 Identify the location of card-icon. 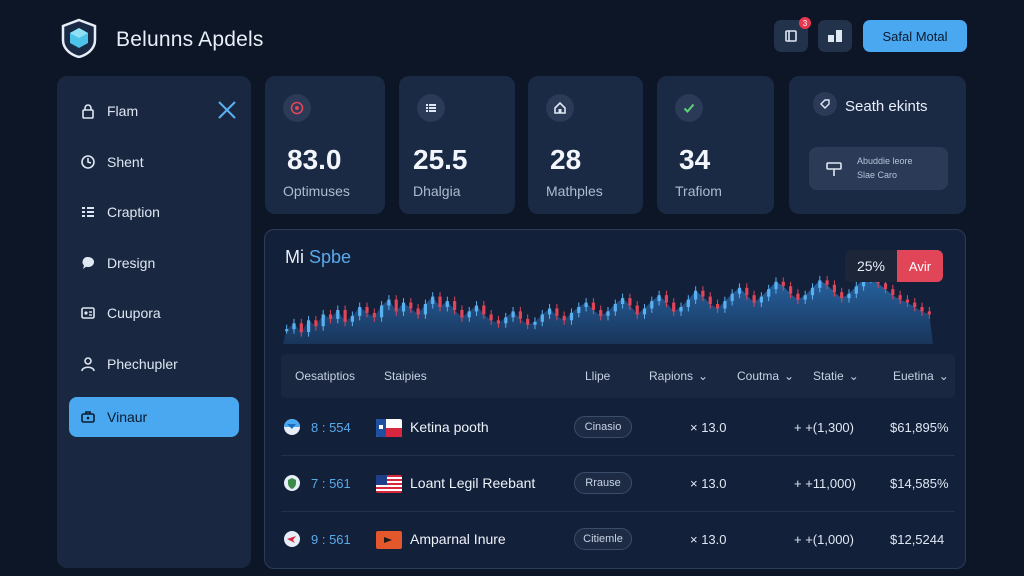
(88, 313).